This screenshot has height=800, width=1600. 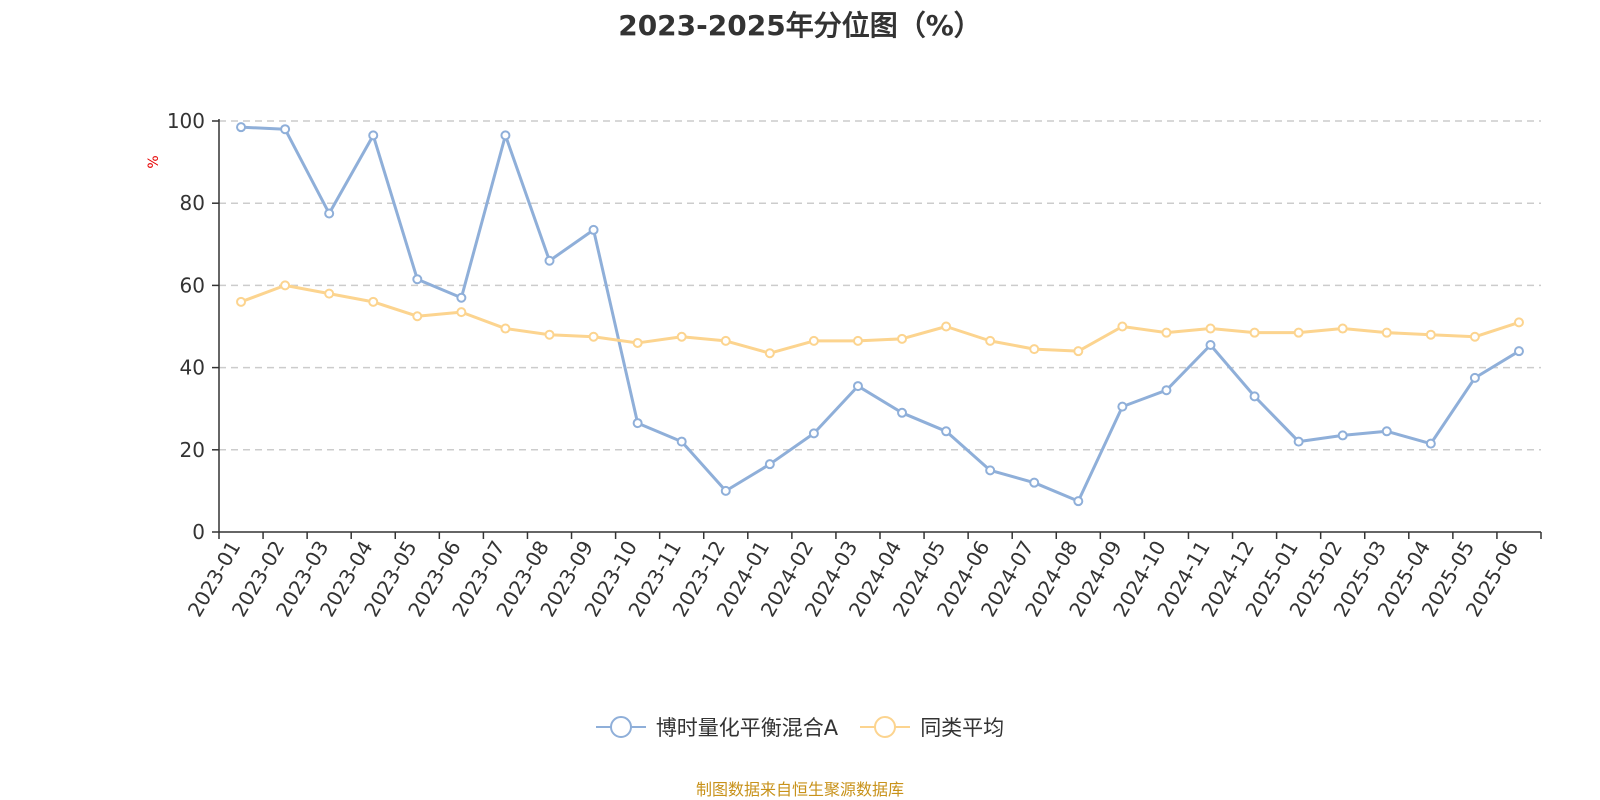 What do you see at coordinates (799, 789) in the screenshot?
I see `source-note: 制图数据来自恒生聚源数据库` at bounding box center [799, 789].